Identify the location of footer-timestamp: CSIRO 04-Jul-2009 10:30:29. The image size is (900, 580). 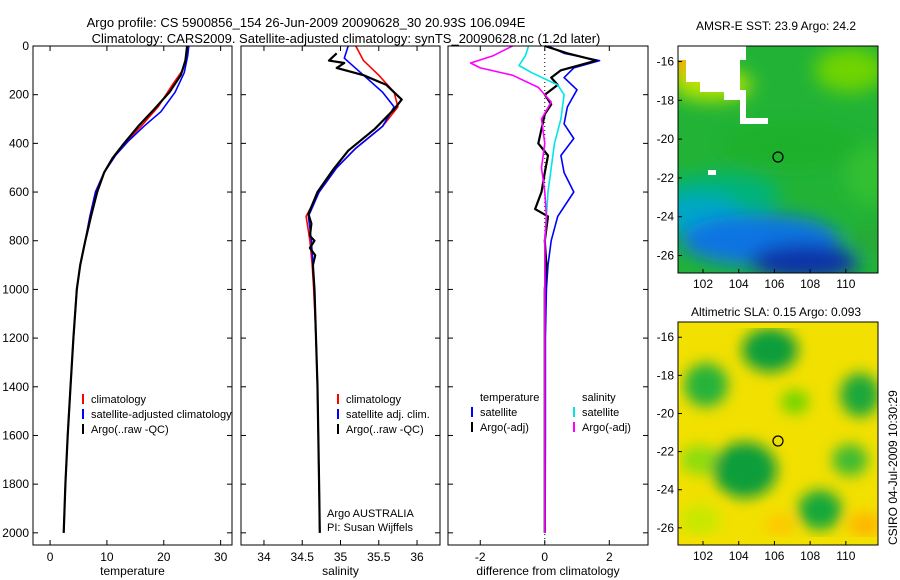
(893, 467).